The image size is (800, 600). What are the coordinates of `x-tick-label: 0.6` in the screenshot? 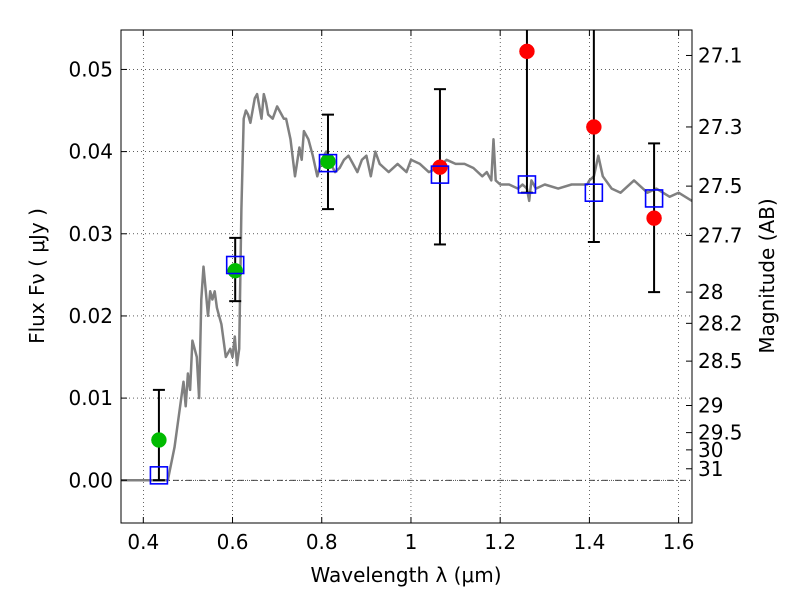 It's located at (233, 542).